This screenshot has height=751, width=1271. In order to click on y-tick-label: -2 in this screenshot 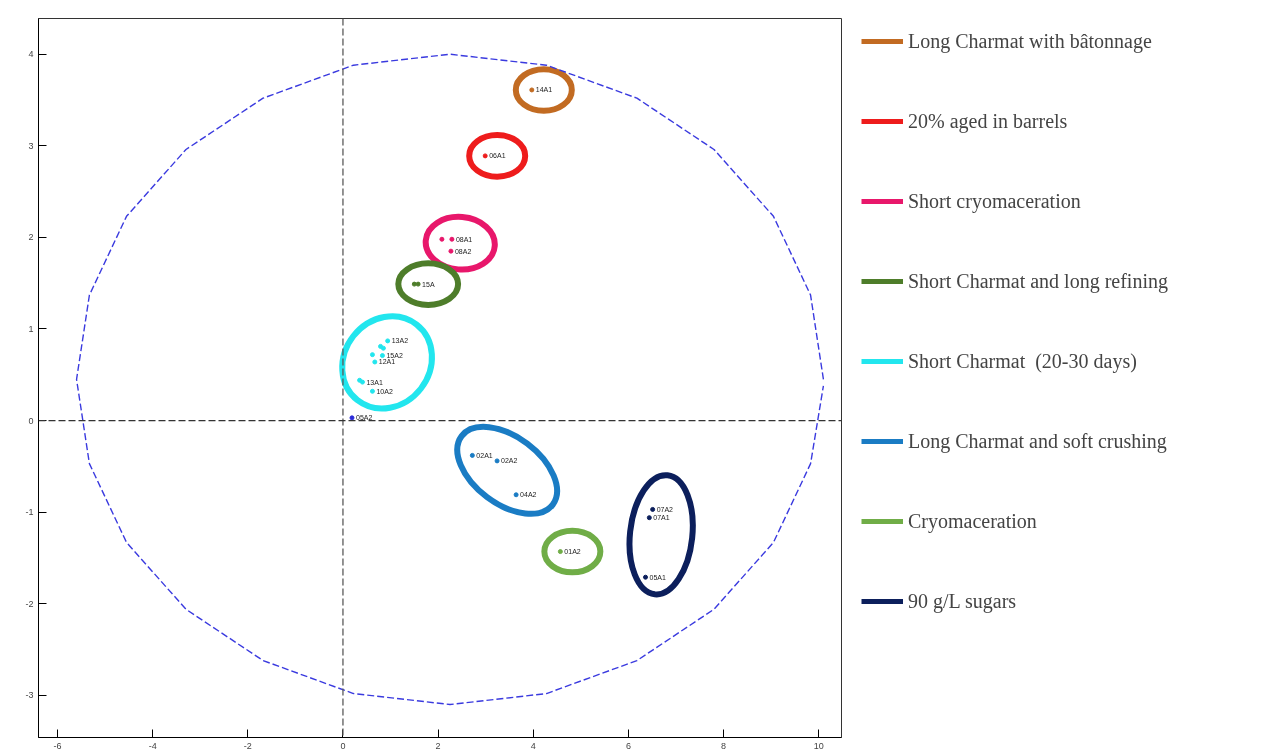, I will do `click(29, 603)`.